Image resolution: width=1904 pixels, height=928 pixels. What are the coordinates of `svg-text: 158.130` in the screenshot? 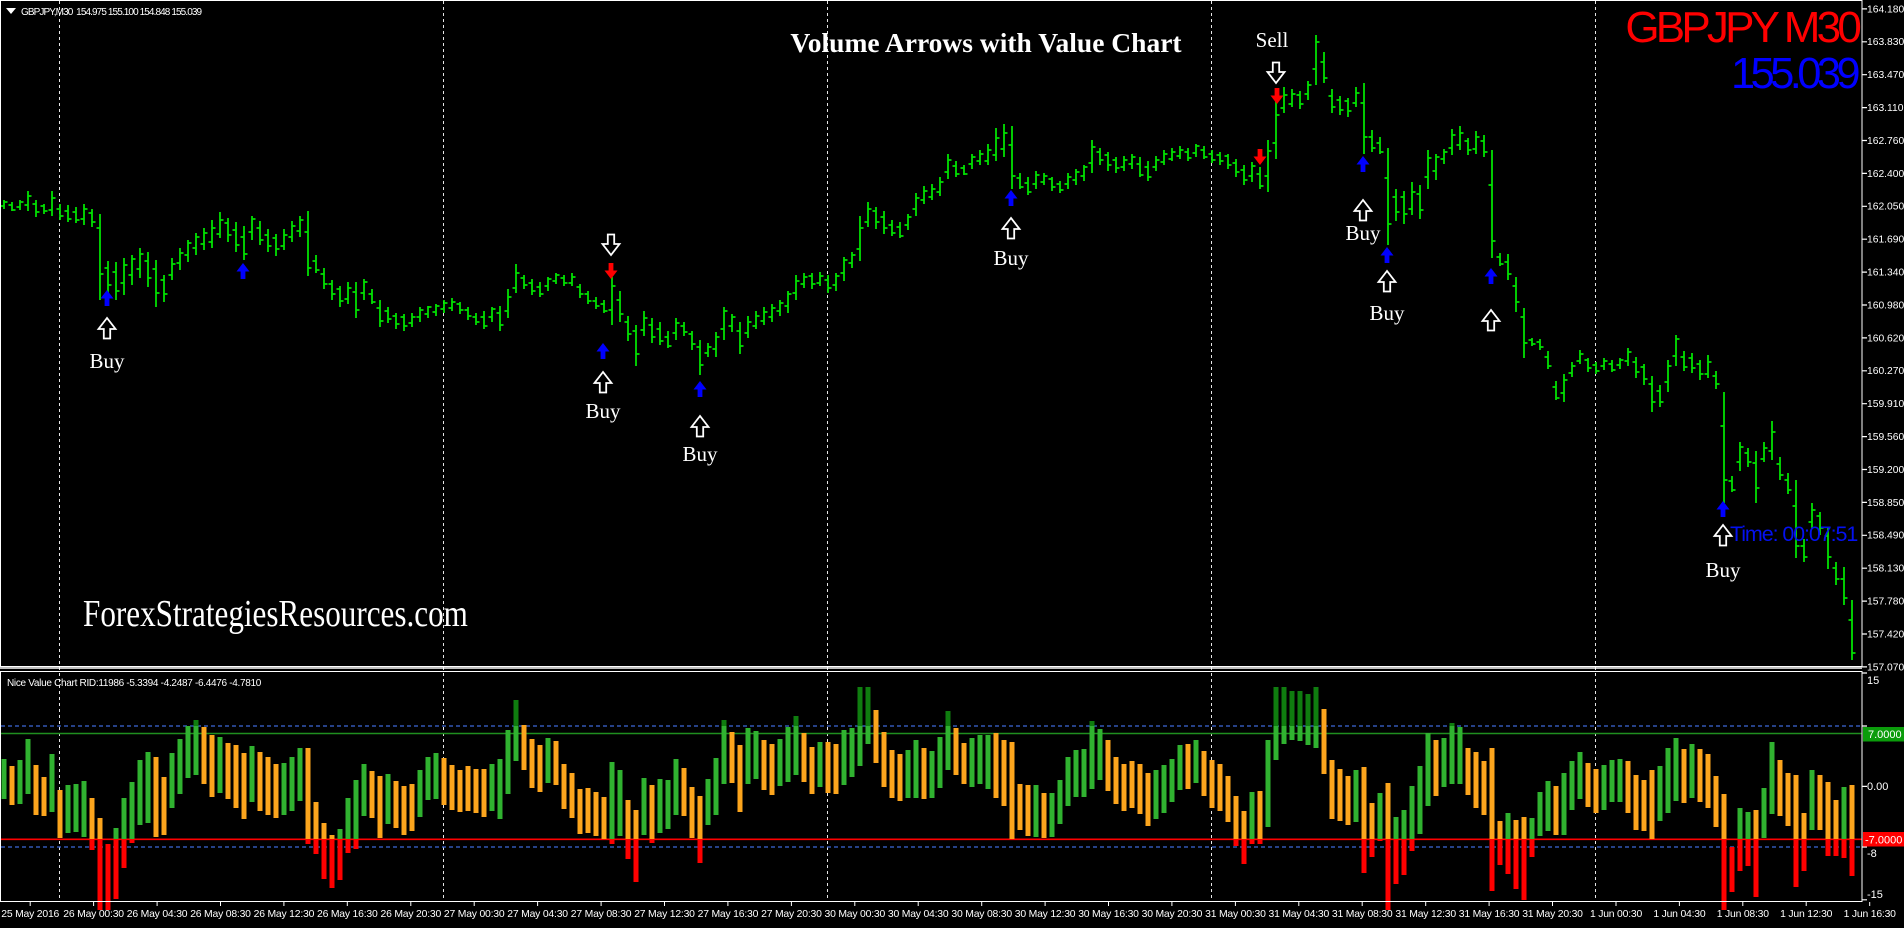 It's located at (1885, 569).